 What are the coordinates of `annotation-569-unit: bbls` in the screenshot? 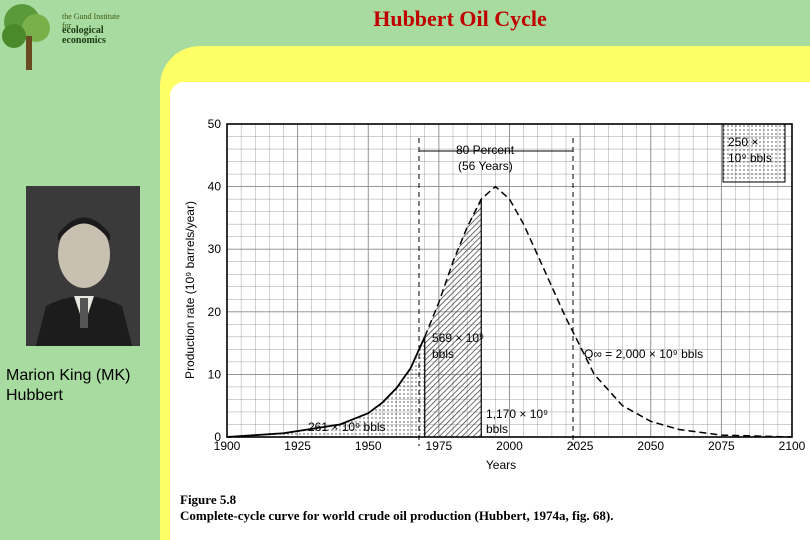 It's located at (443, 354).